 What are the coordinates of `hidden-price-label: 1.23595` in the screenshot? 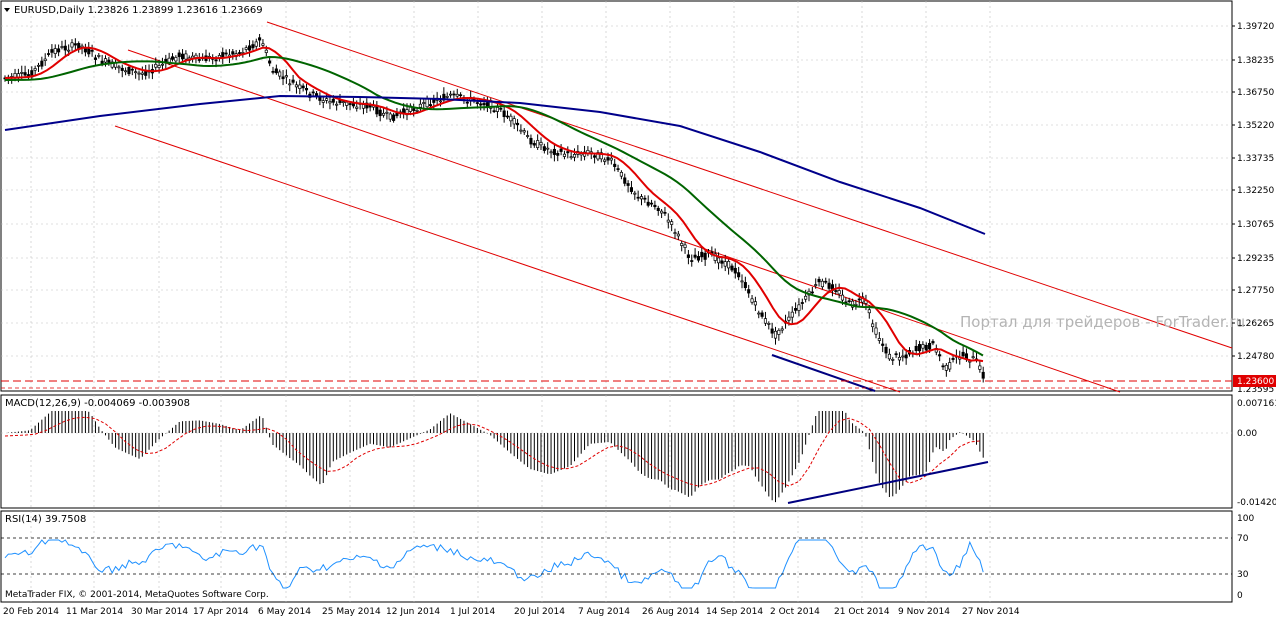 It's located at (1255, 390).